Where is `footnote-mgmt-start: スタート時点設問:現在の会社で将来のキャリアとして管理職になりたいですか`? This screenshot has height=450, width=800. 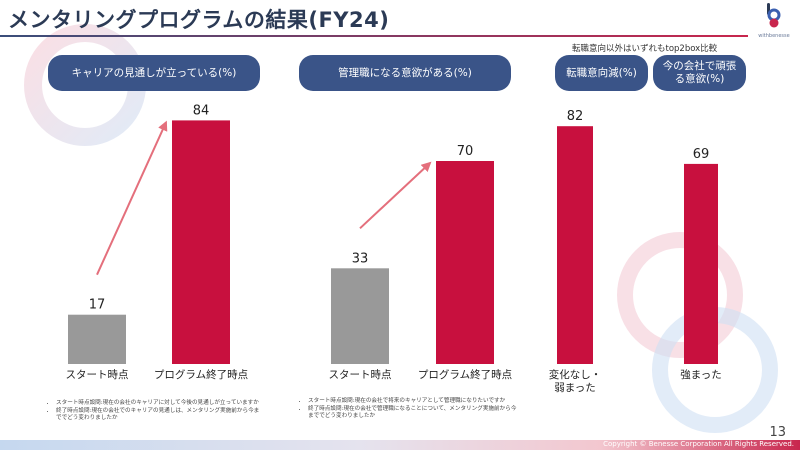 footnote-mgmt-start: スタート時点設問:現在の会社で将来のキャリアとして管理職になりたいですか is located at coordinates (413, 402).